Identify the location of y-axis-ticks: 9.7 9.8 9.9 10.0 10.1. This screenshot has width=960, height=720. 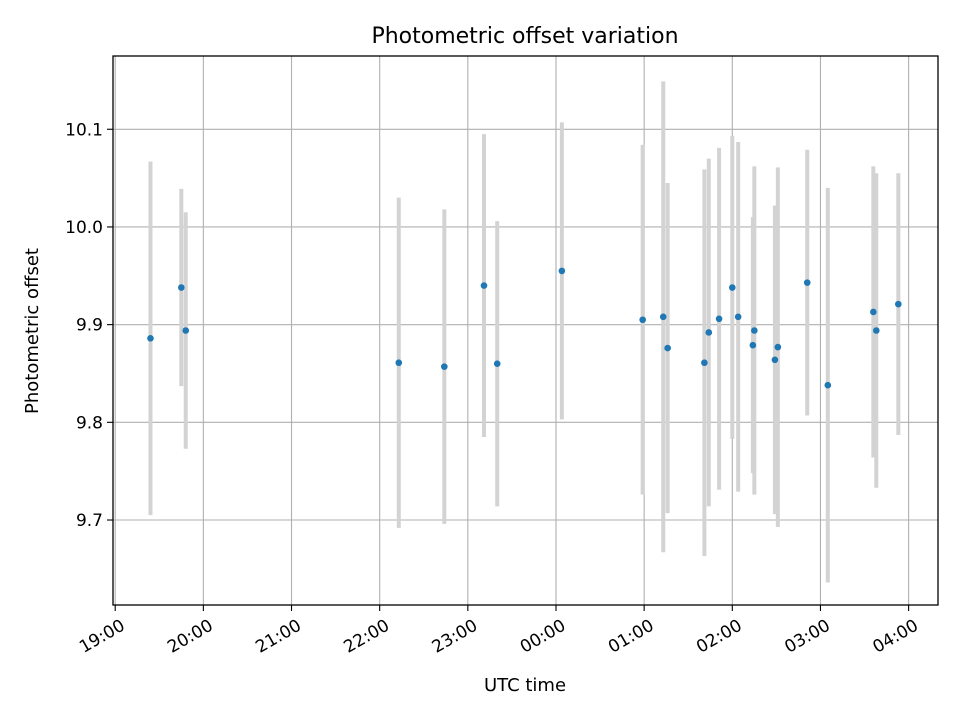
(89, 325).